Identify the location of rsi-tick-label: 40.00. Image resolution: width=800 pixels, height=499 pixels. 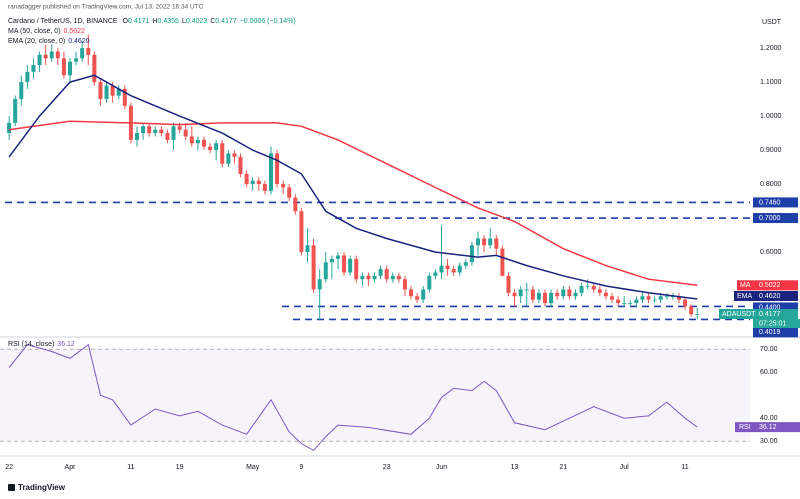
(769, 418).